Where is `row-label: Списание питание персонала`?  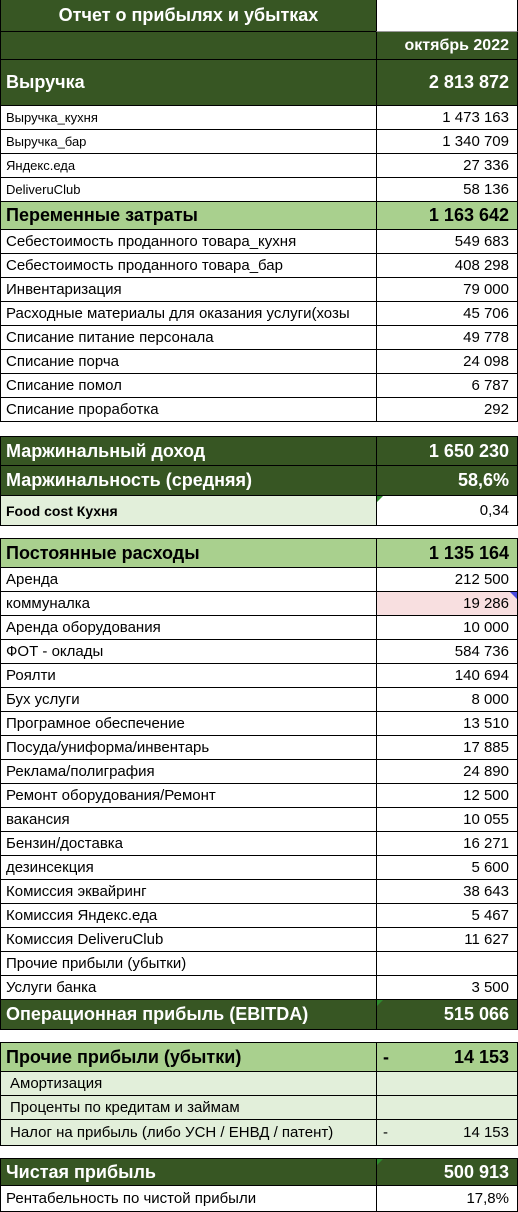 row-label: Списание питание персонала is located at coordinates (188, 338).